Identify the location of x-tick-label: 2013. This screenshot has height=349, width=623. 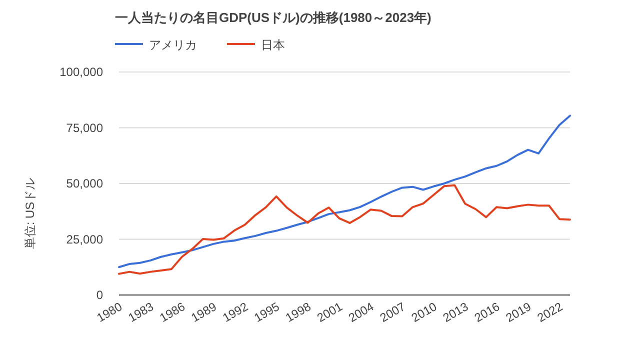
(455, 312).